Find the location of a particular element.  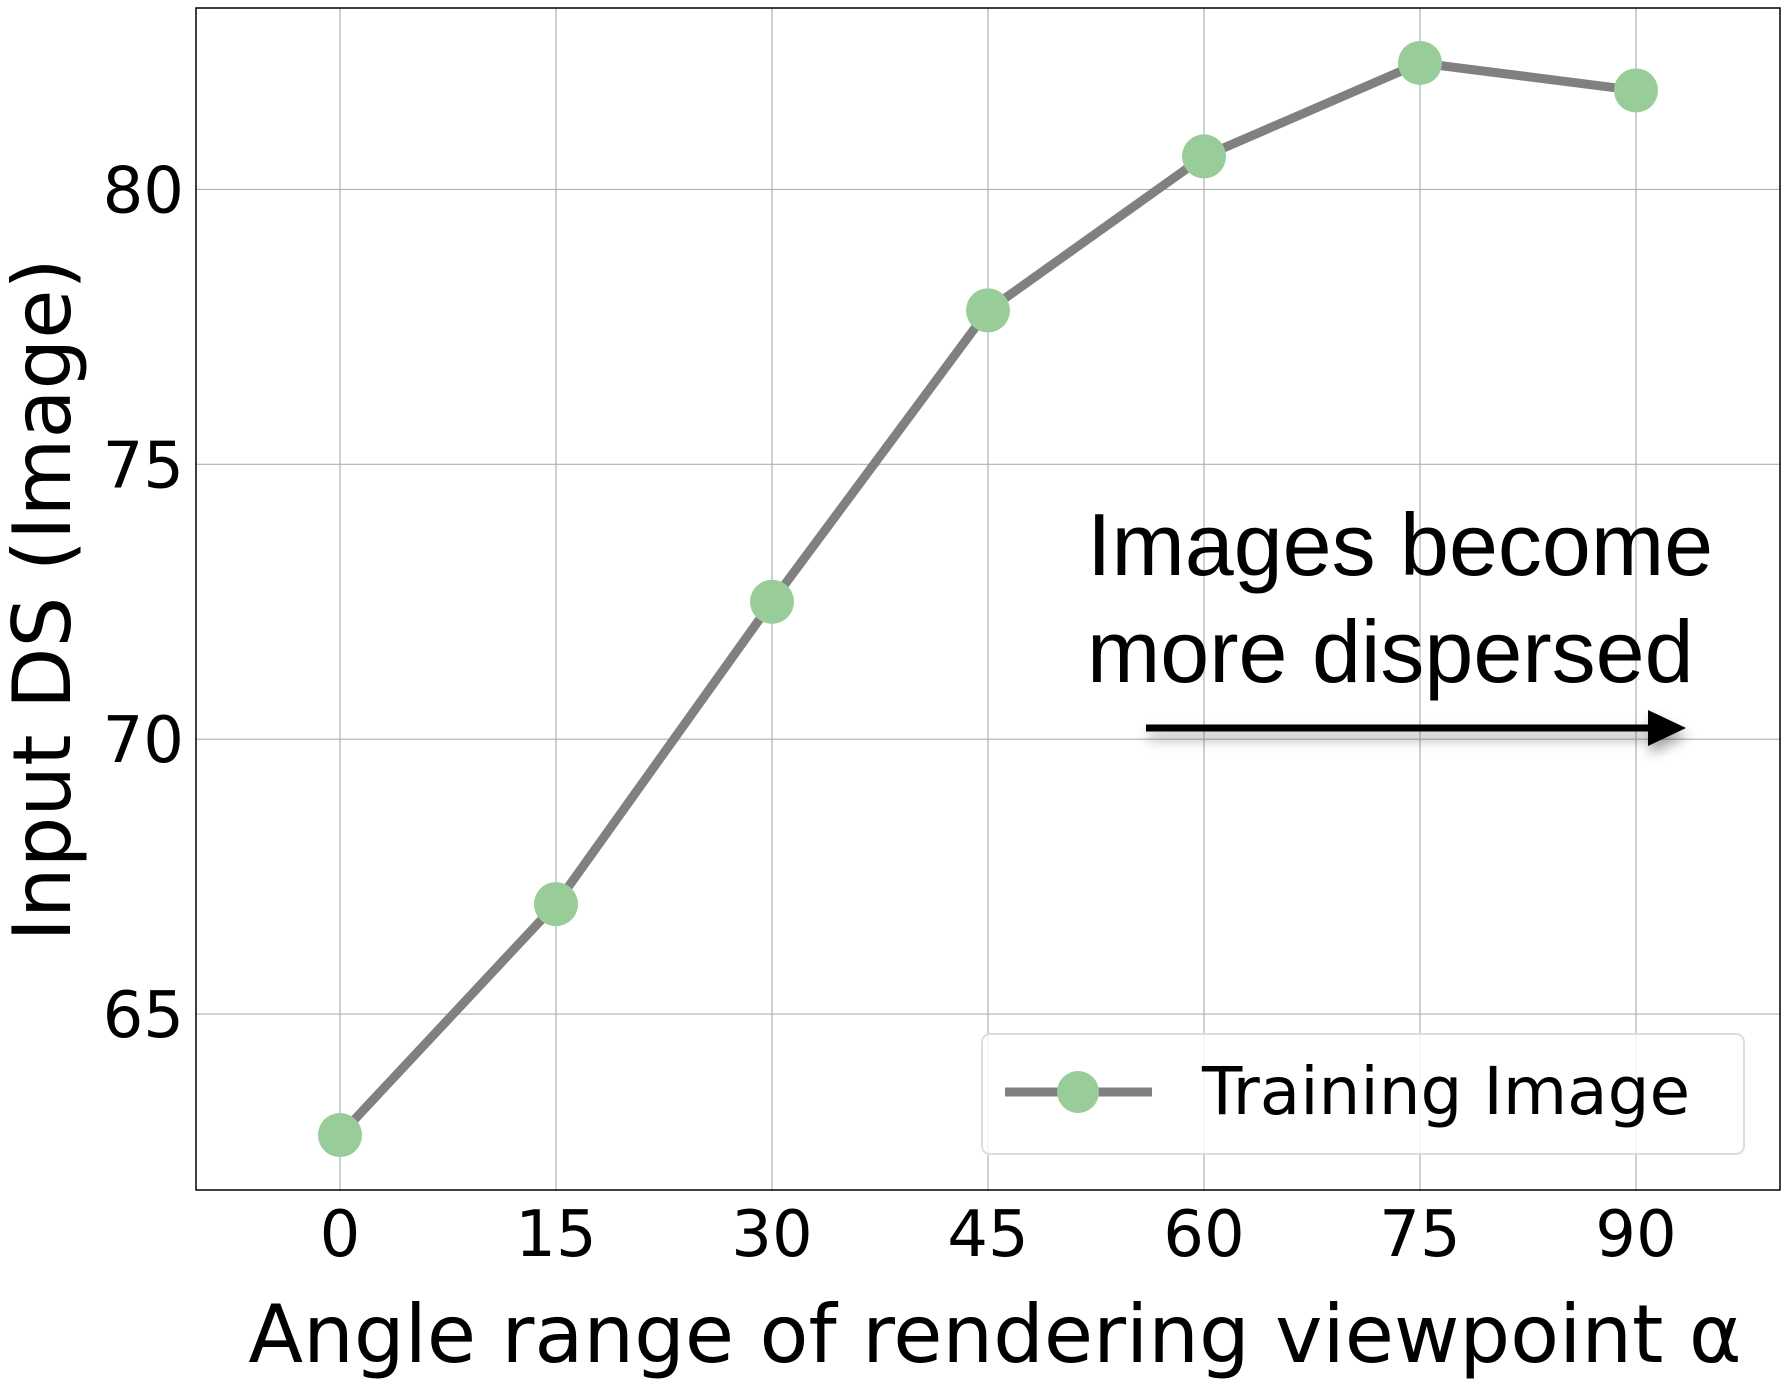

annotation: Images become more dispersed is located at coordinates (1400, 620).